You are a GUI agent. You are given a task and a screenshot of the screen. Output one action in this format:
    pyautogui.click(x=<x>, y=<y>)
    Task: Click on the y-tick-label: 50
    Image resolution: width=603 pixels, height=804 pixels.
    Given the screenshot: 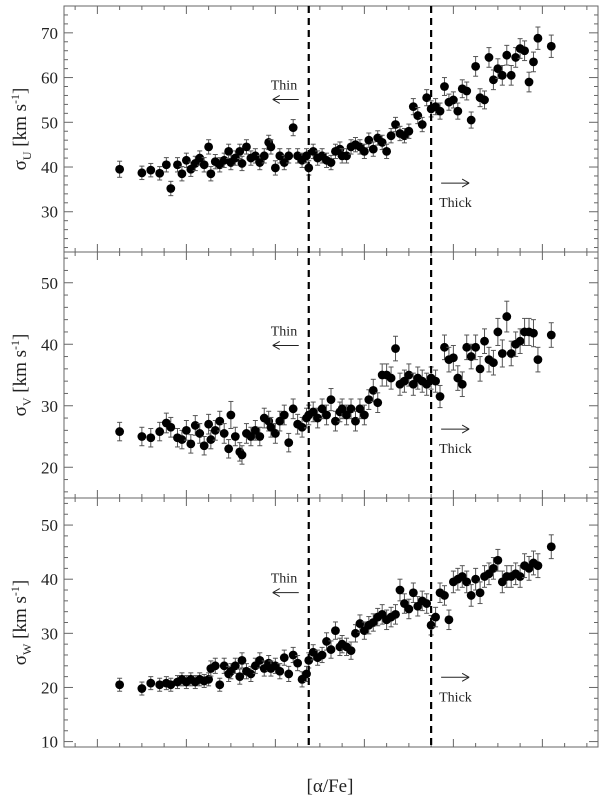 What is the action you would take?
    pyautogui.click(x=49, y=525)
    